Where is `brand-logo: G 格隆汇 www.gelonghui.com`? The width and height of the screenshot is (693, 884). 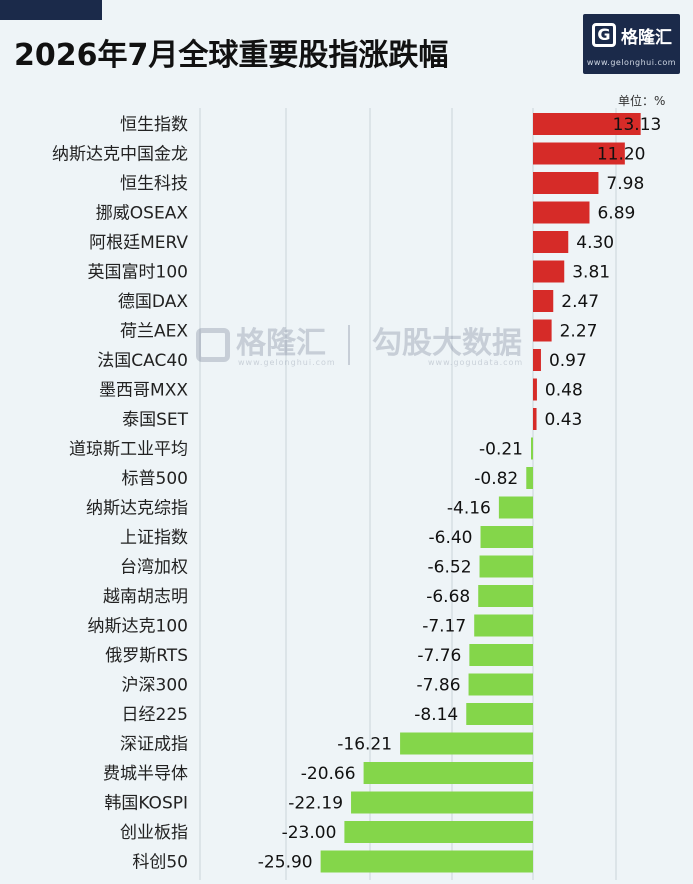 brand-logo: G 格隆汇 www.gelonghui.com is located at coordinates (631, 44).